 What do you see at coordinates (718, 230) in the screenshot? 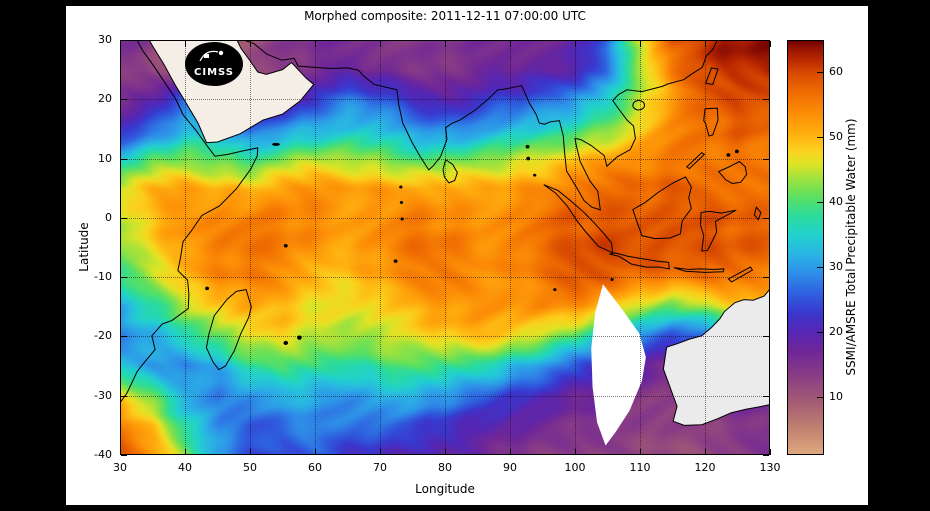
I see `coastline-sulawesi` at bounding box center [718, 230].